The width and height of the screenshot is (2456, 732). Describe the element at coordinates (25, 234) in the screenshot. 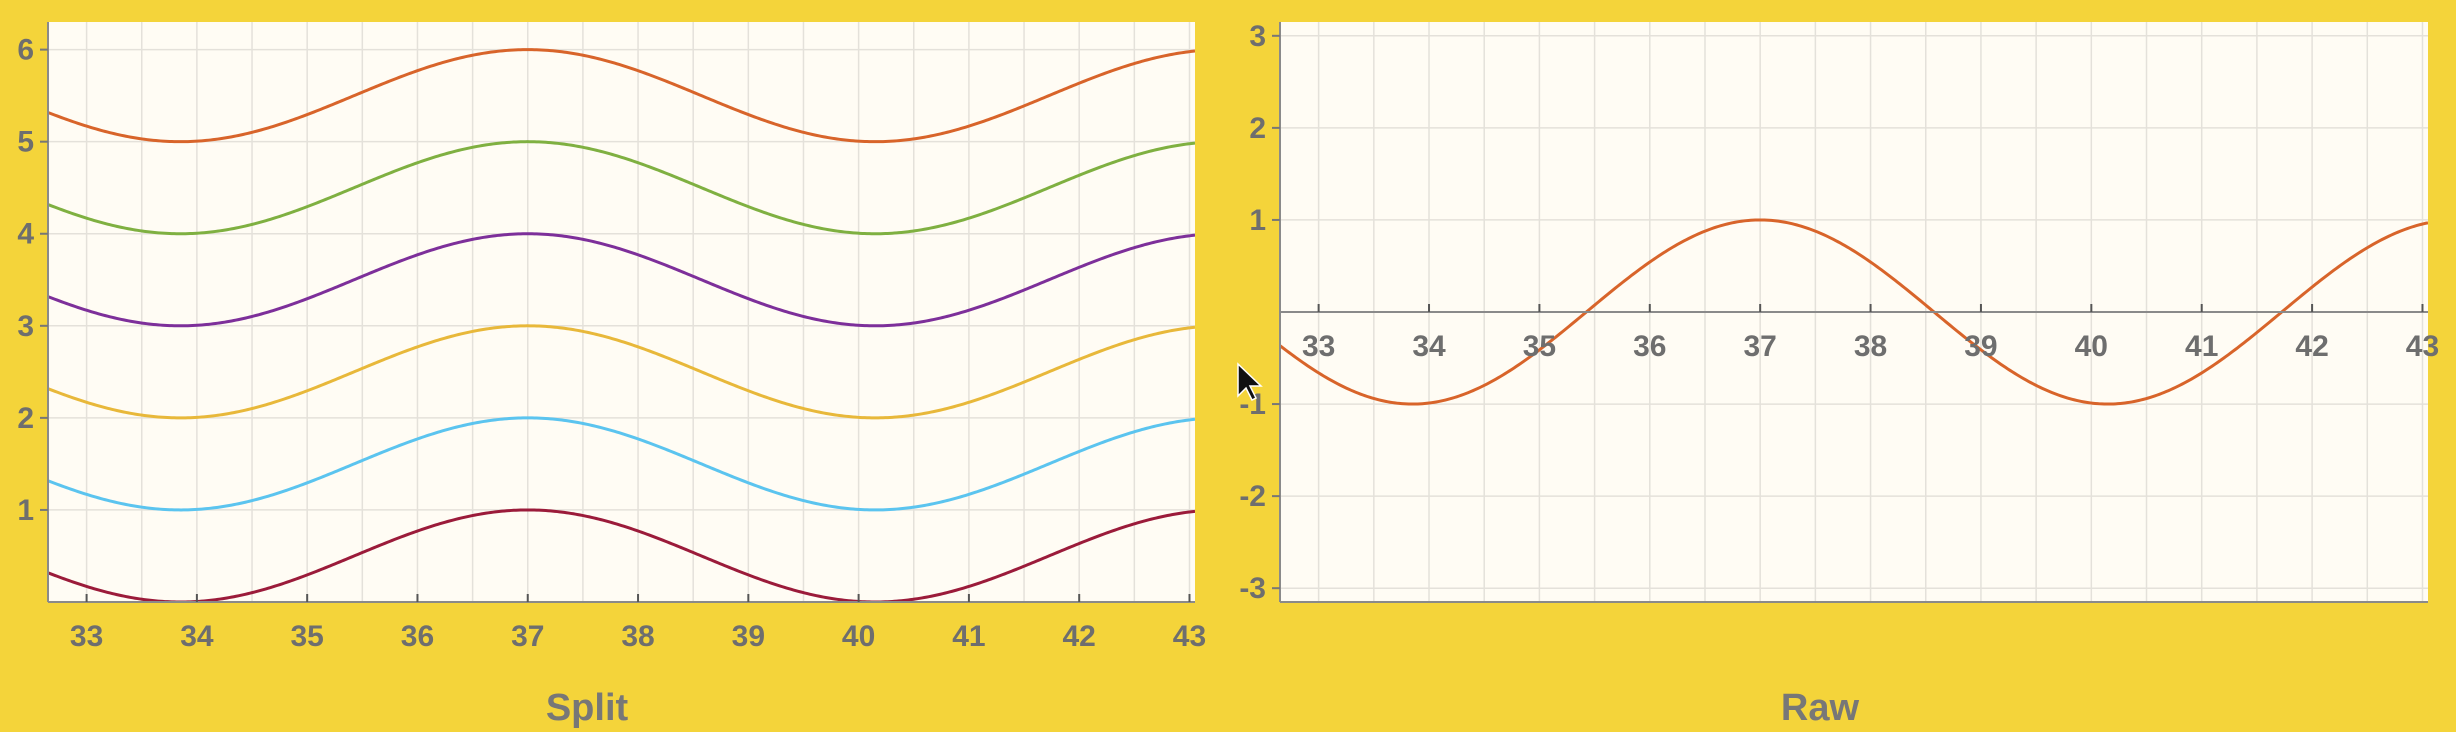

I see `y-tick-label: 4` at that location.